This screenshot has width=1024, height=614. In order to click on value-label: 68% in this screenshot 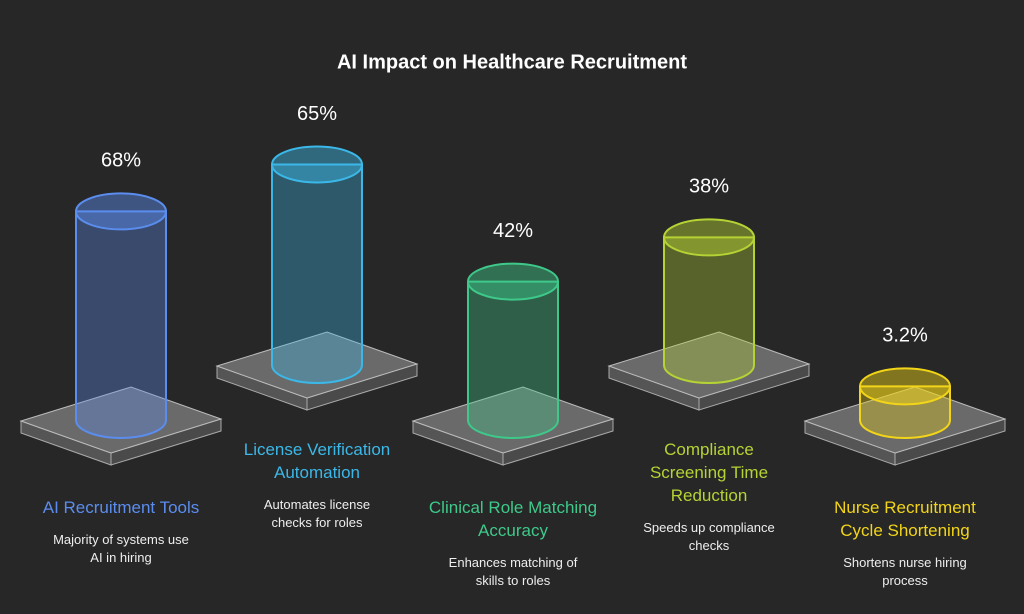, I will do `click(121, 161)`.